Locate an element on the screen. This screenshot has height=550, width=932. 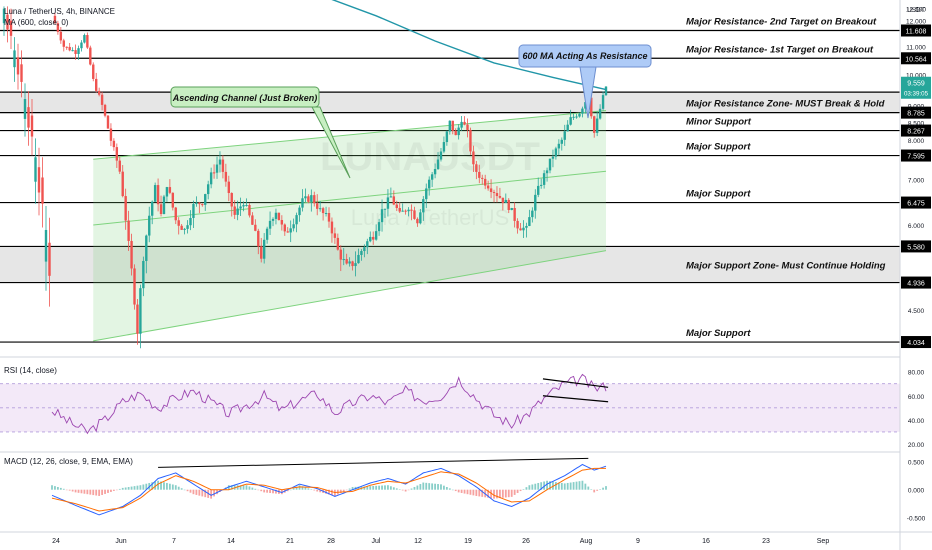
price-axis-badge-label: 11.608 is located at coordinates (916, 32).